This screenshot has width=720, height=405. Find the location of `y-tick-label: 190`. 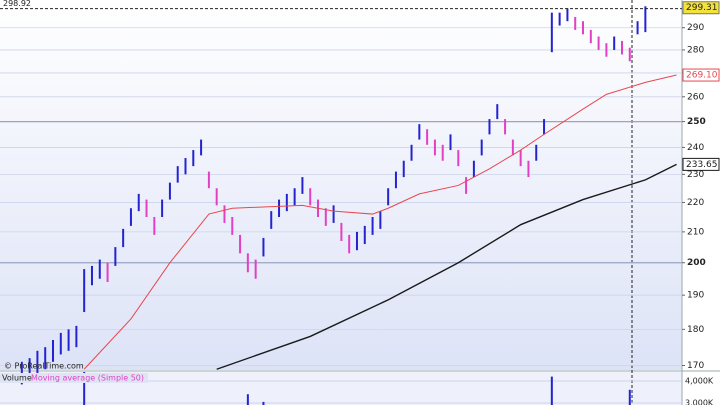

y-tick-label: 190 is located at coordinates (695, 296).